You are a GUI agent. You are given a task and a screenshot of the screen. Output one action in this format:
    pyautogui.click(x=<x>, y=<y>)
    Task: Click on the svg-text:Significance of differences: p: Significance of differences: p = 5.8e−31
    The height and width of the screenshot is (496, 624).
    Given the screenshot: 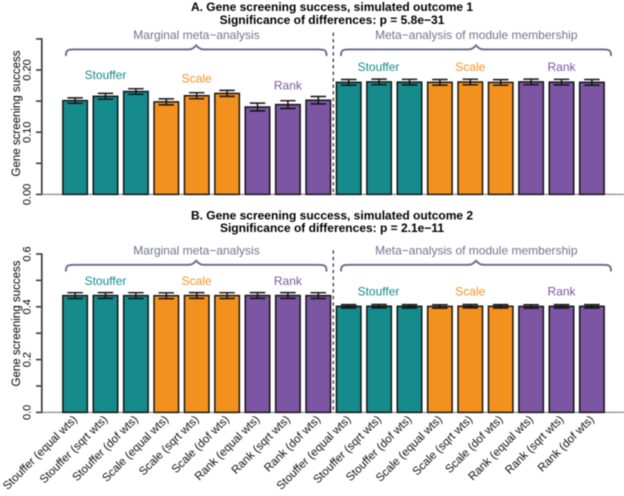 What is the action you would take?
    pyautogui.click(x=332, y=20)
    